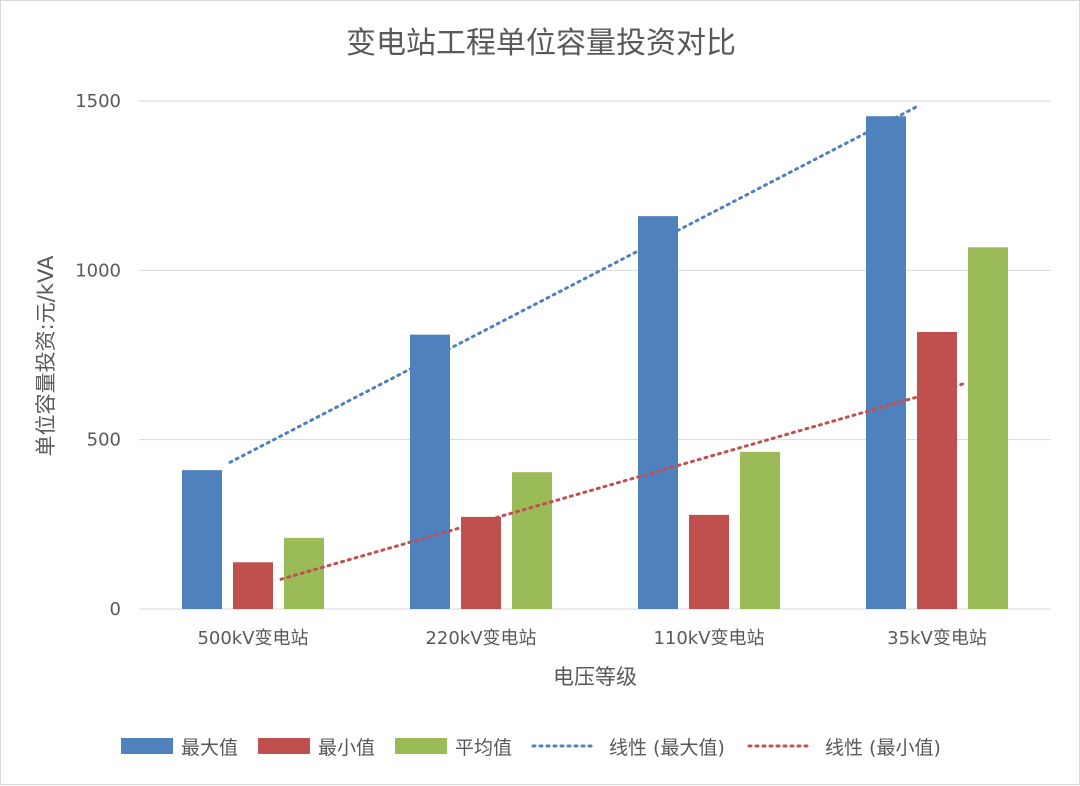  What do you see at coordinates (595, 677) in the screenshot?
I see `x-axis-title: 电压等级` at bounding box center [595, 677].